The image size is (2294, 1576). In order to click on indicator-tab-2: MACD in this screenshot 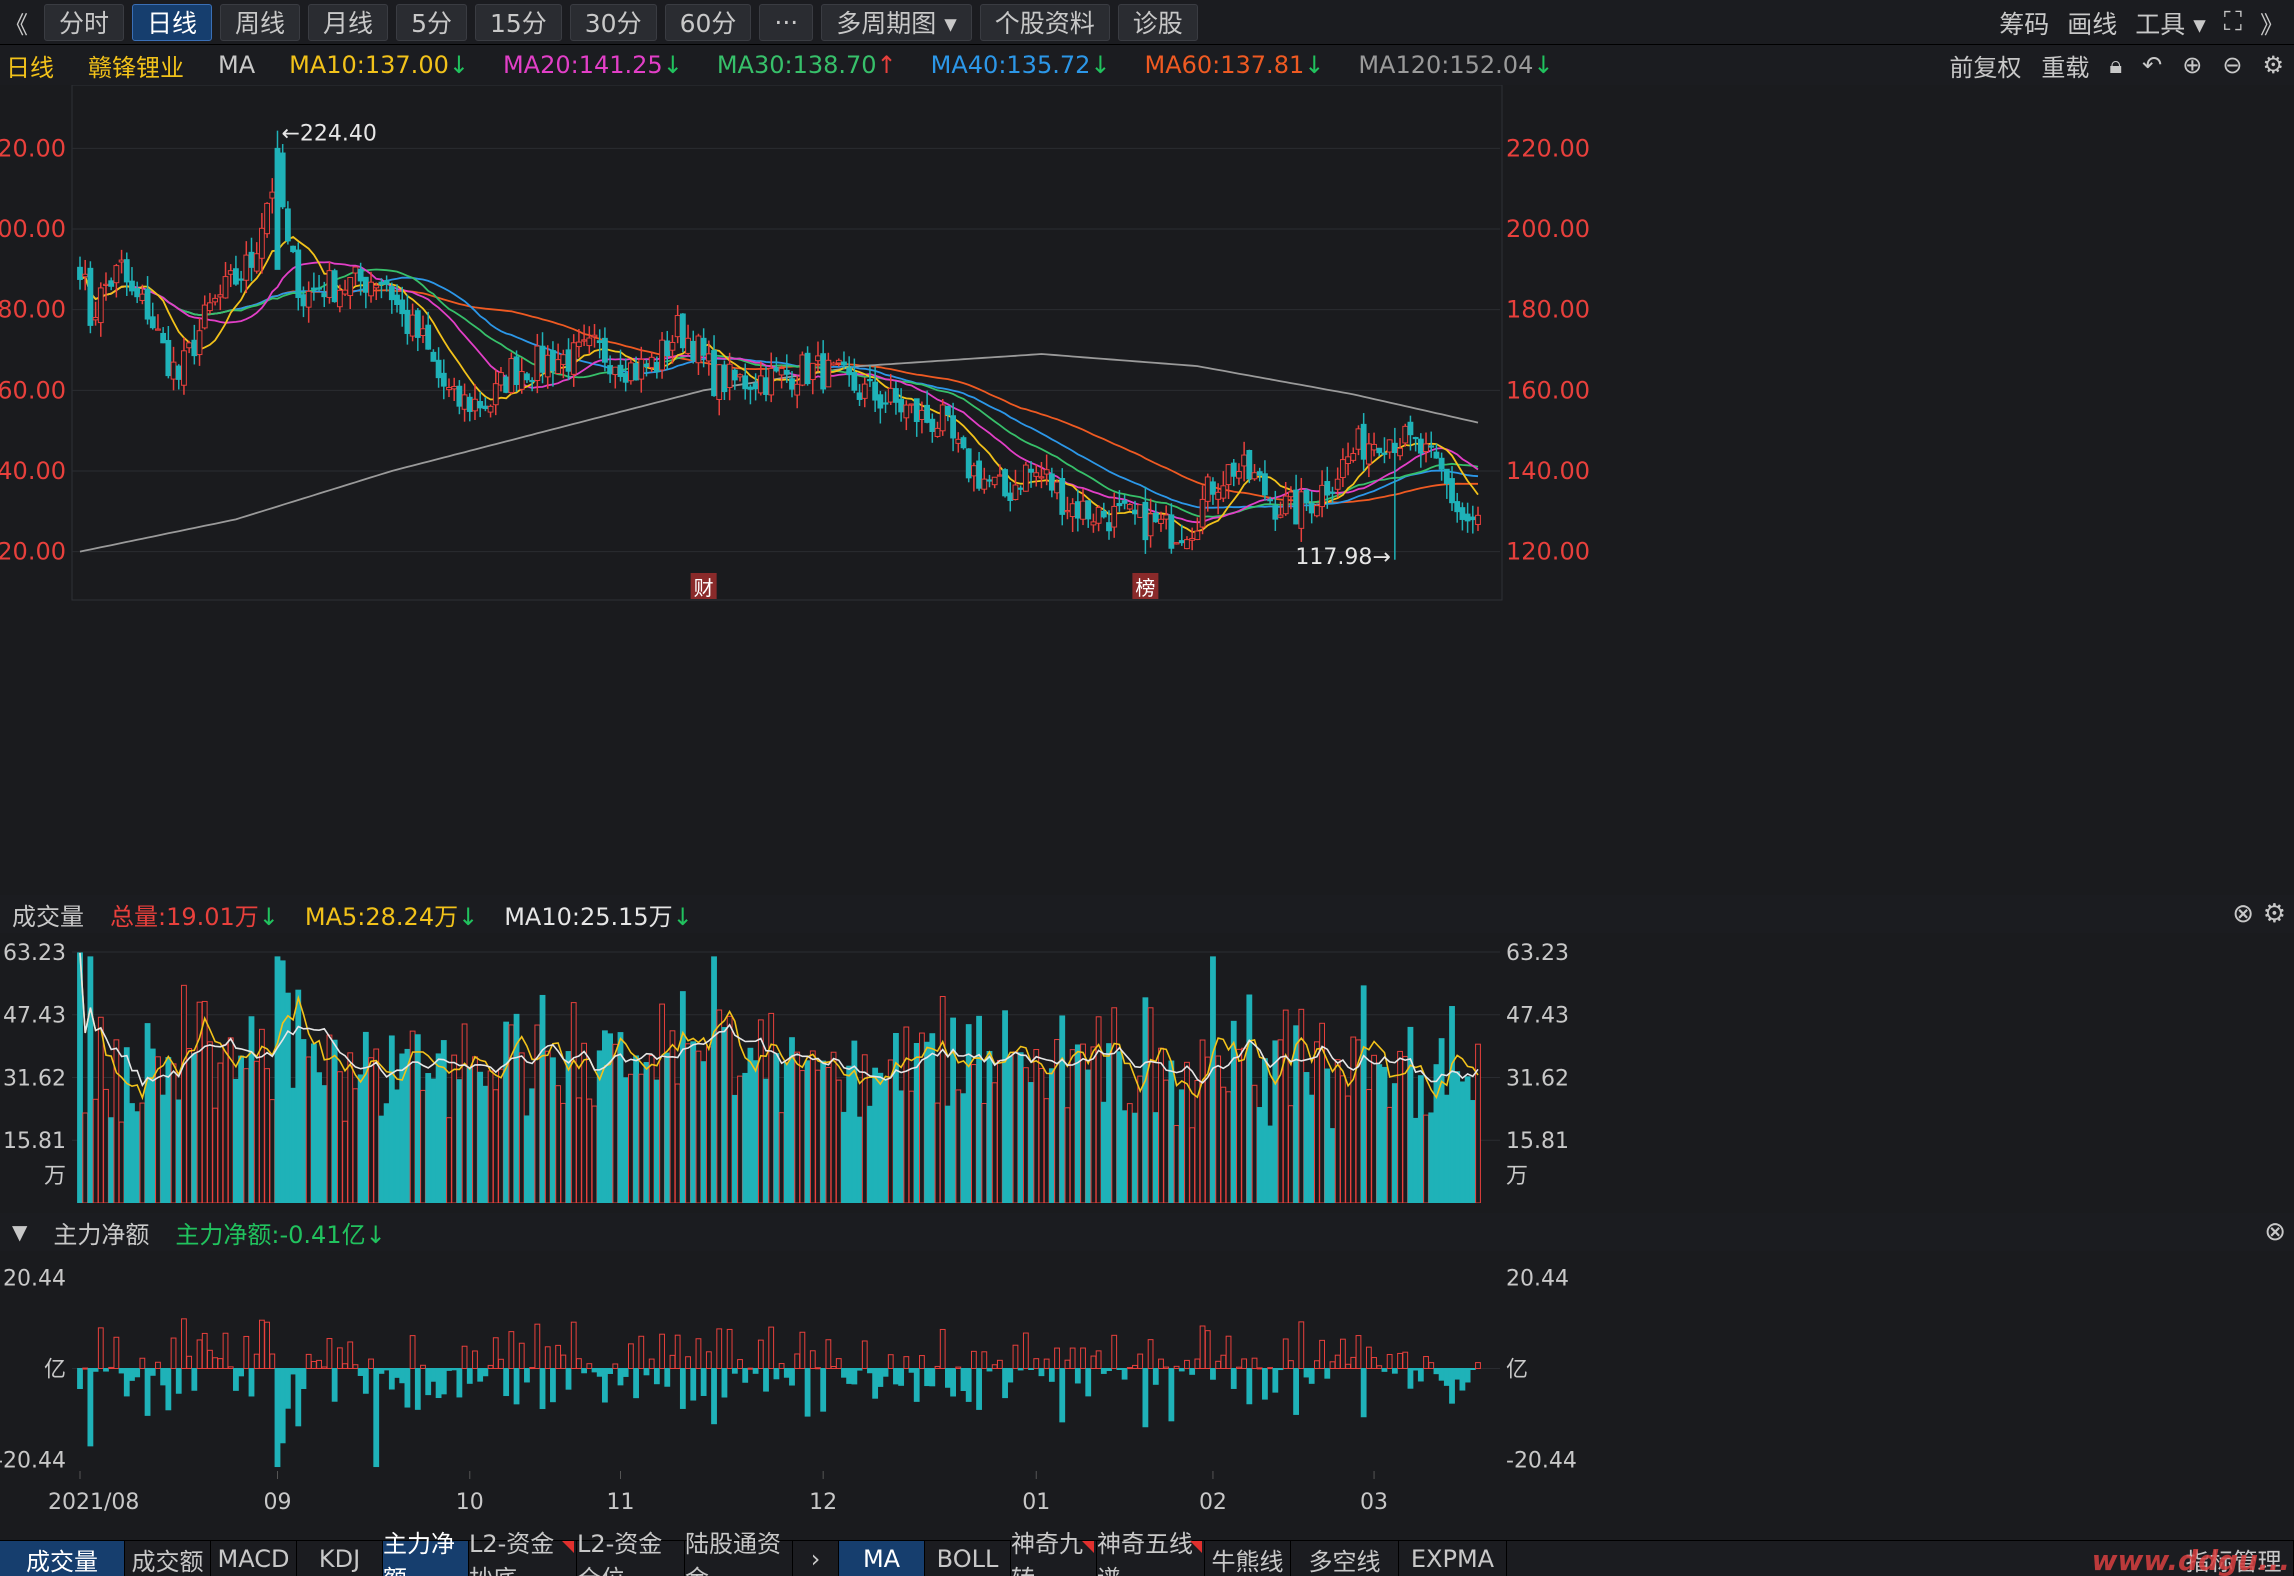, I will do `click(254, 1558)`.